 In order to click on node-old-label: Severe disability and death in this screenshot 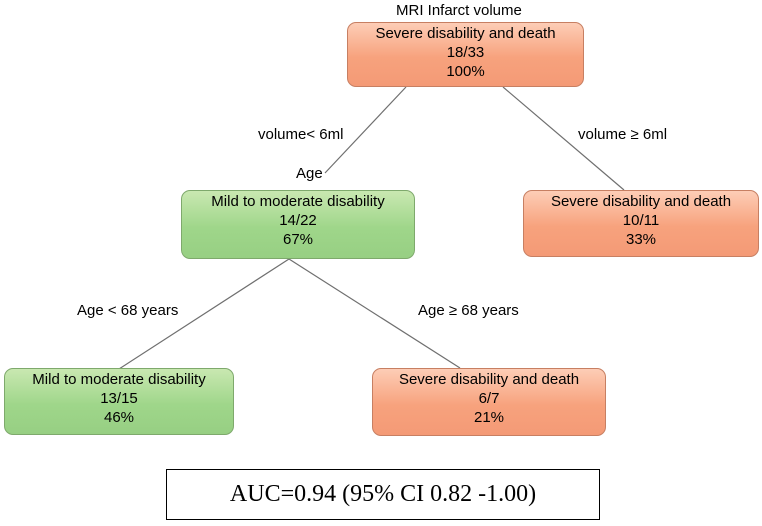, I will do `click(489, 379)`.